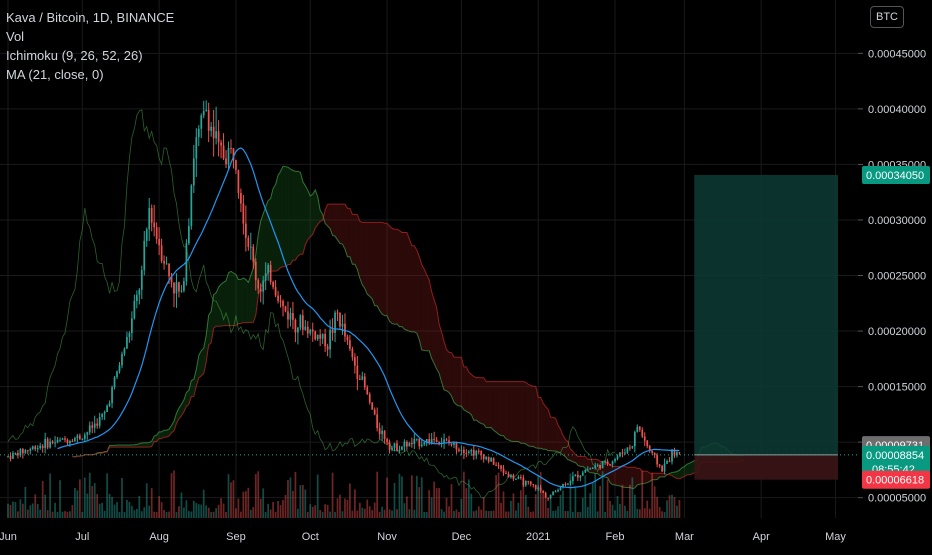 Image resolution: width=932 pixels, height=555 pixels. Describe the element at coordinates (310, 537) in the screenshot. I see `time-tick-label: Oct` at that location.